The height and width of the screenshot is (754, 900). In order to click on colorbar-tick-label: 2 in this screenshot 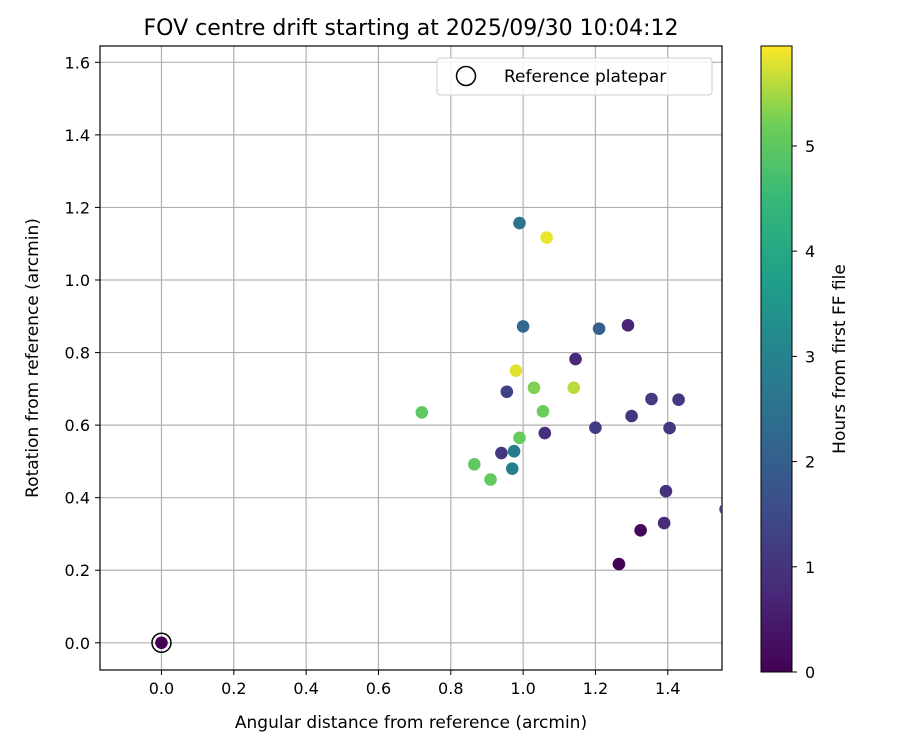, I will do `click(810, 462)`.